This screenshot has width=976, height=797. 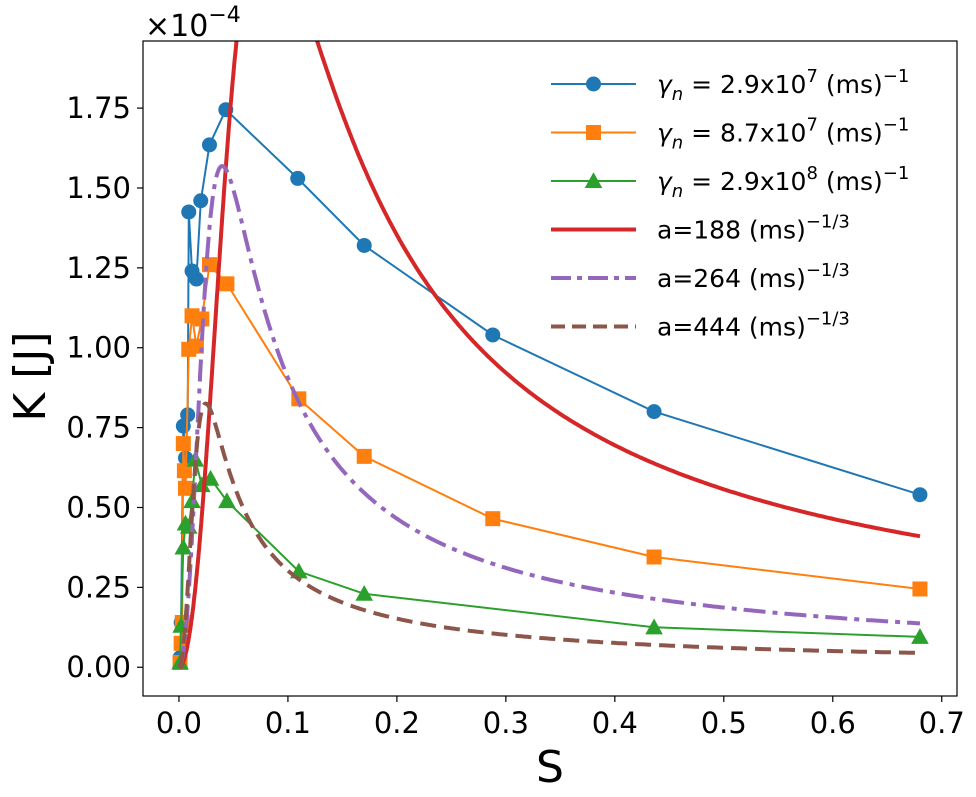 What do you see at coordinates (98, 587) in the screenshot?
I see `y-tick-label: 0.25` at bounding box center [98, 587].